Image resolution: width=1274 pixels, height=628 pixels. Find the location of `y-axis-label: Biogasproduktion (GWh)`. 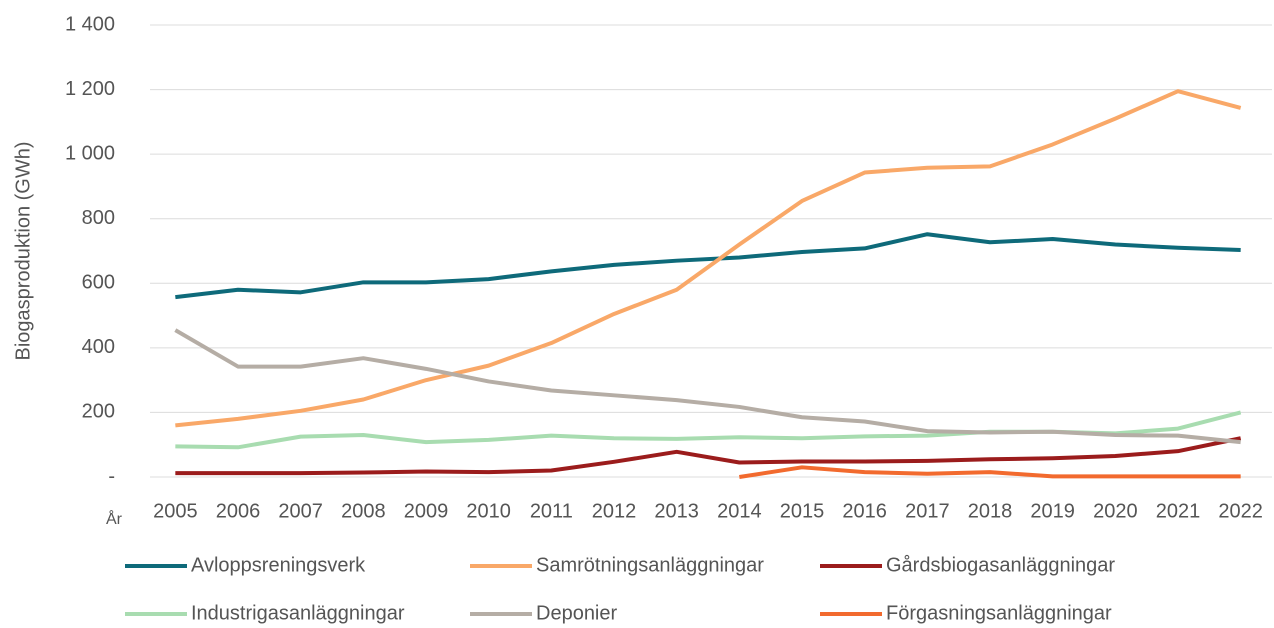

y-axis-label: Biogasproduktion (GWh) is located at coordinates (23, 251).